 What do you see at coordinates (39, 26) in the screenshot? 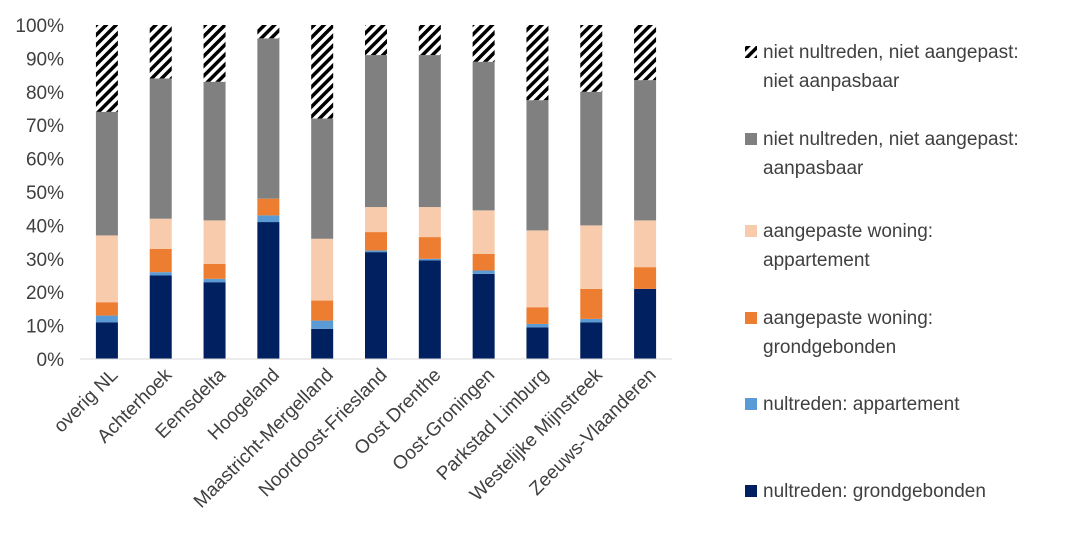
I see `y-tick-label: 100%` at bounding box center [39, 26].